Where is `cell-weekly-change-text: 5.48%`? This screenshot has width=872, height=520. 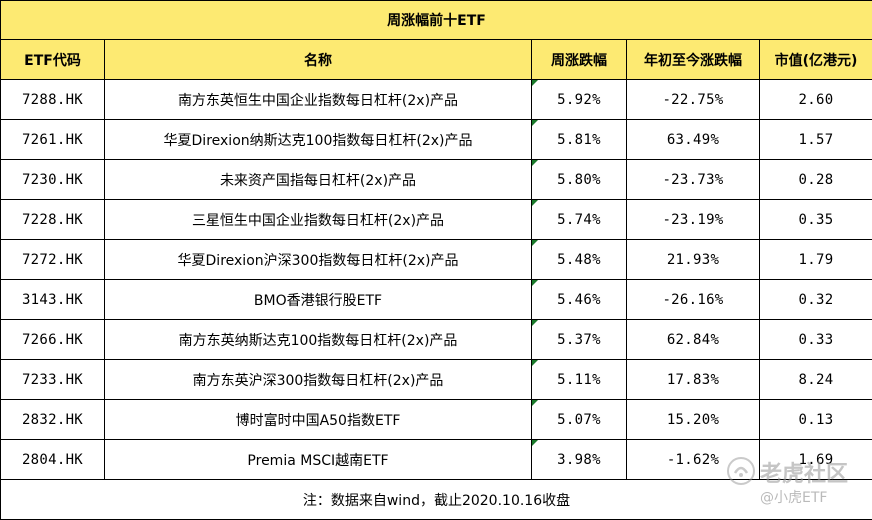 cell-weekly-change-text: 5.48% is located at coordinates (579, 260).